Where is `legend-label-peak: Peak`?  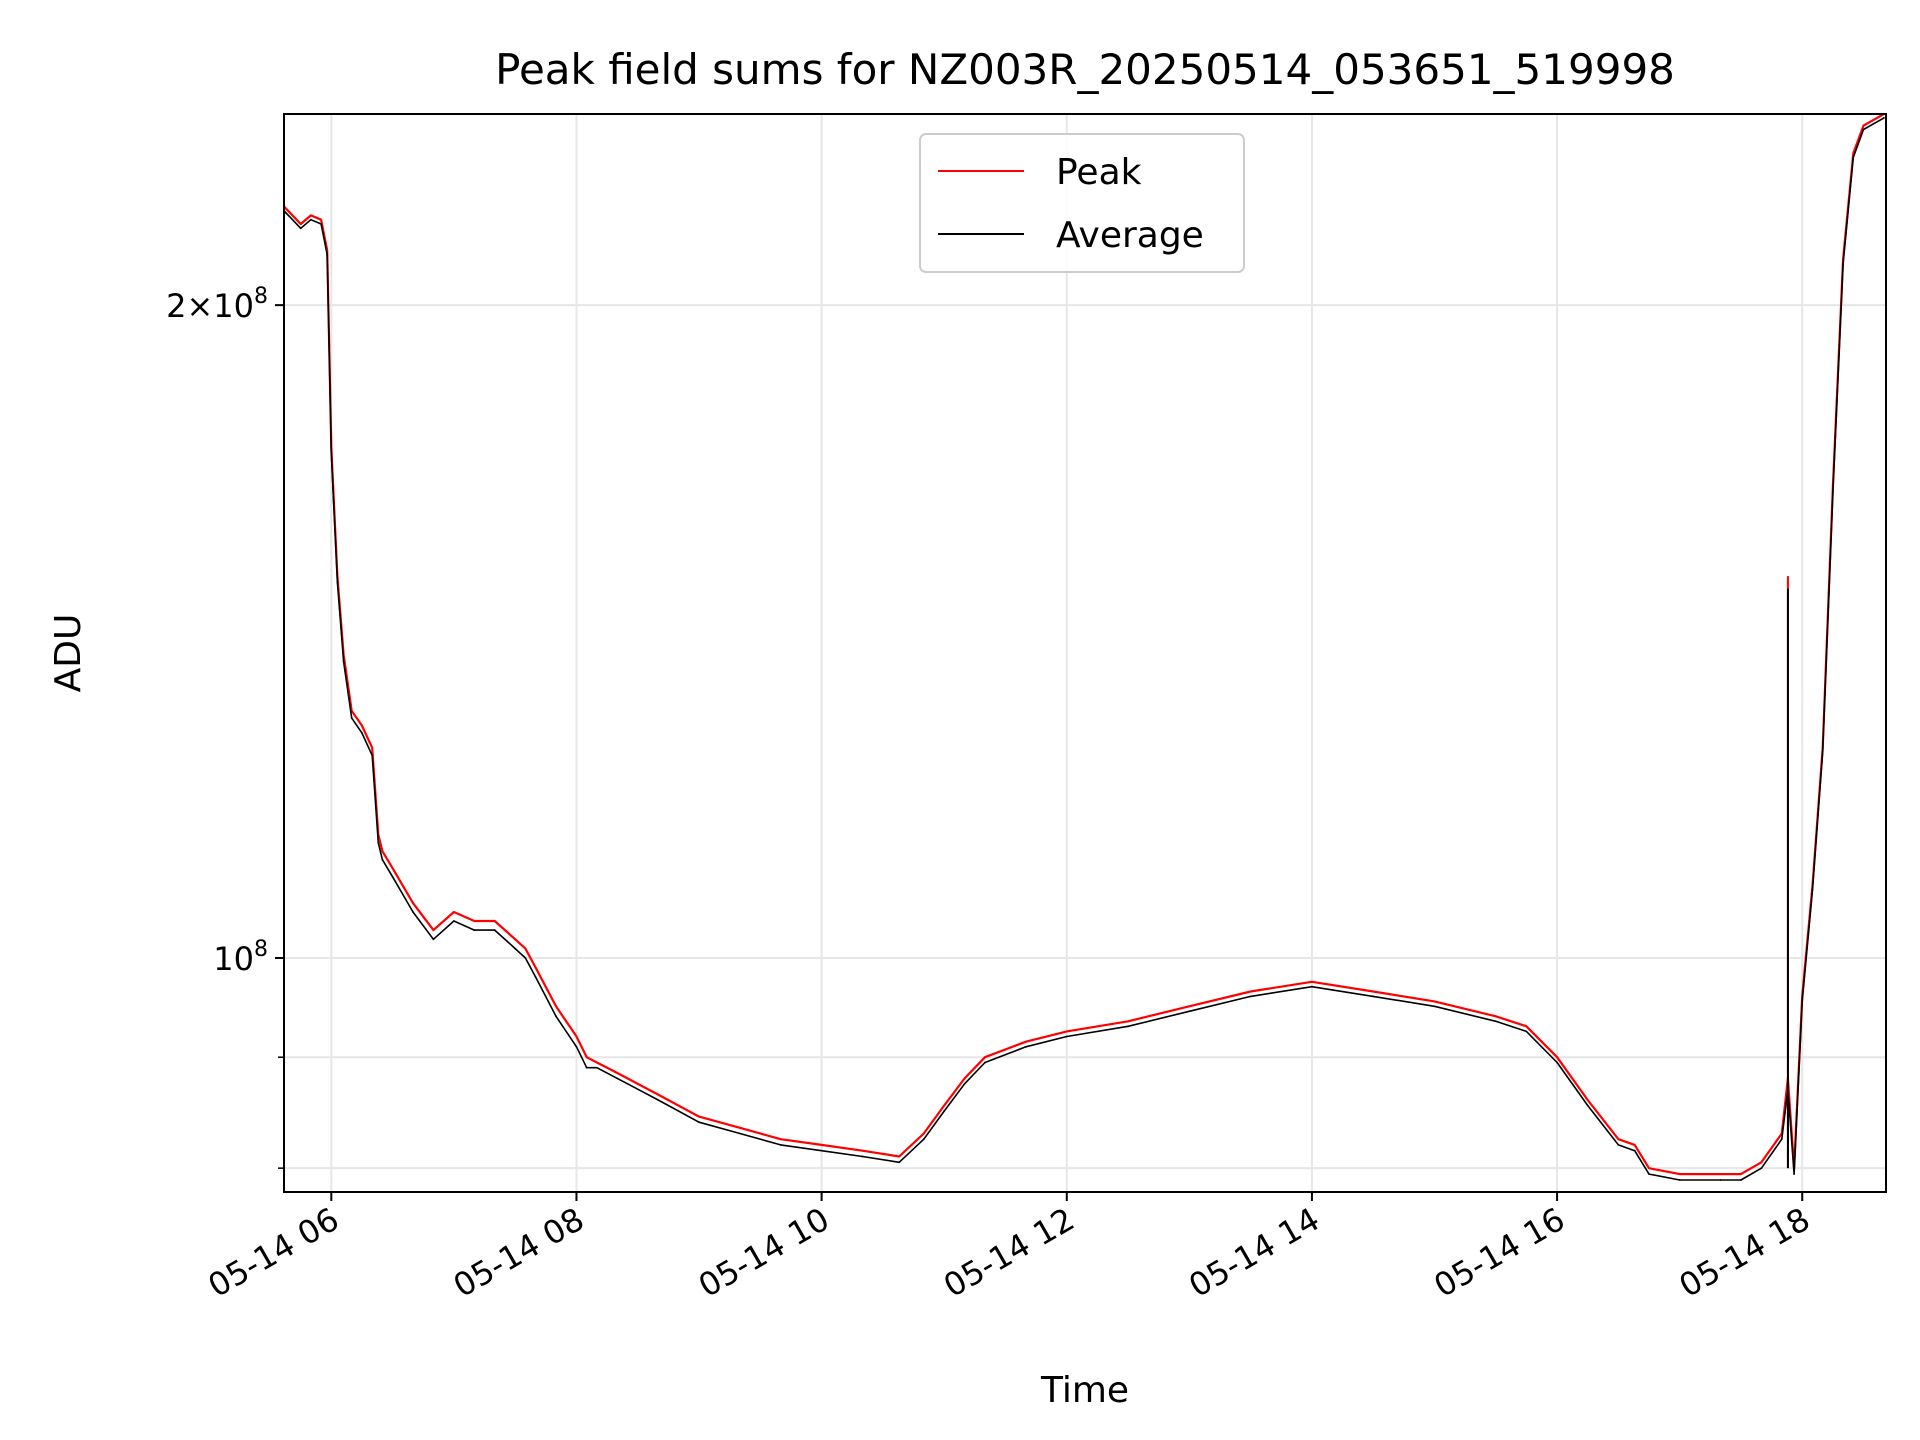
legend-label-peak: Peak is located at coordinates (1099, 172).